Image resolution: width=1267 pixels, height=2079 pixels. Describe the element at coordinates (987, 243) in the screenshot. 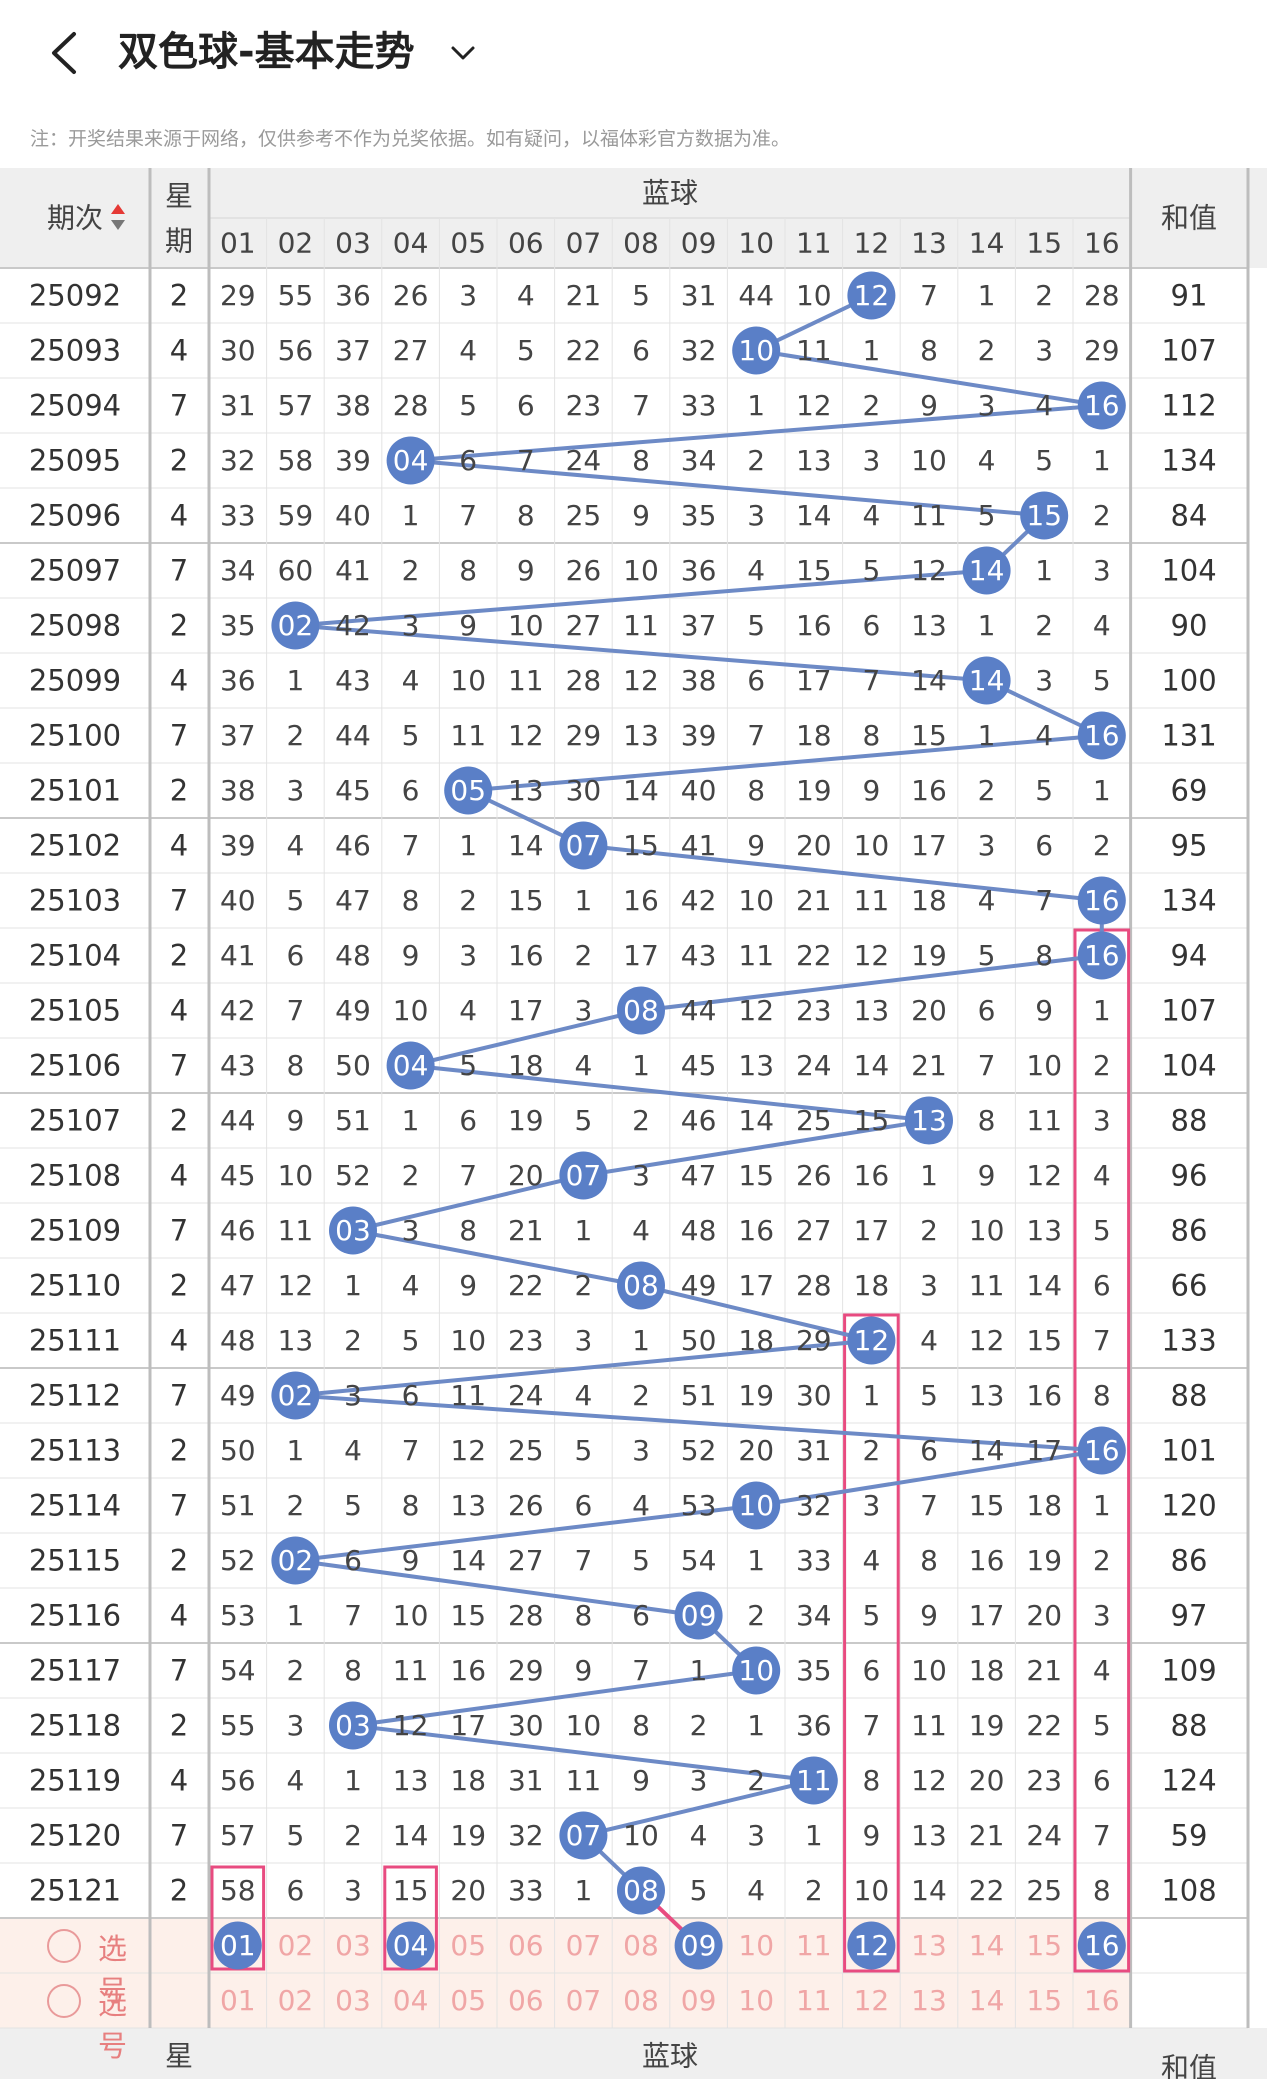

I see `header-number-14: 14` at that location.